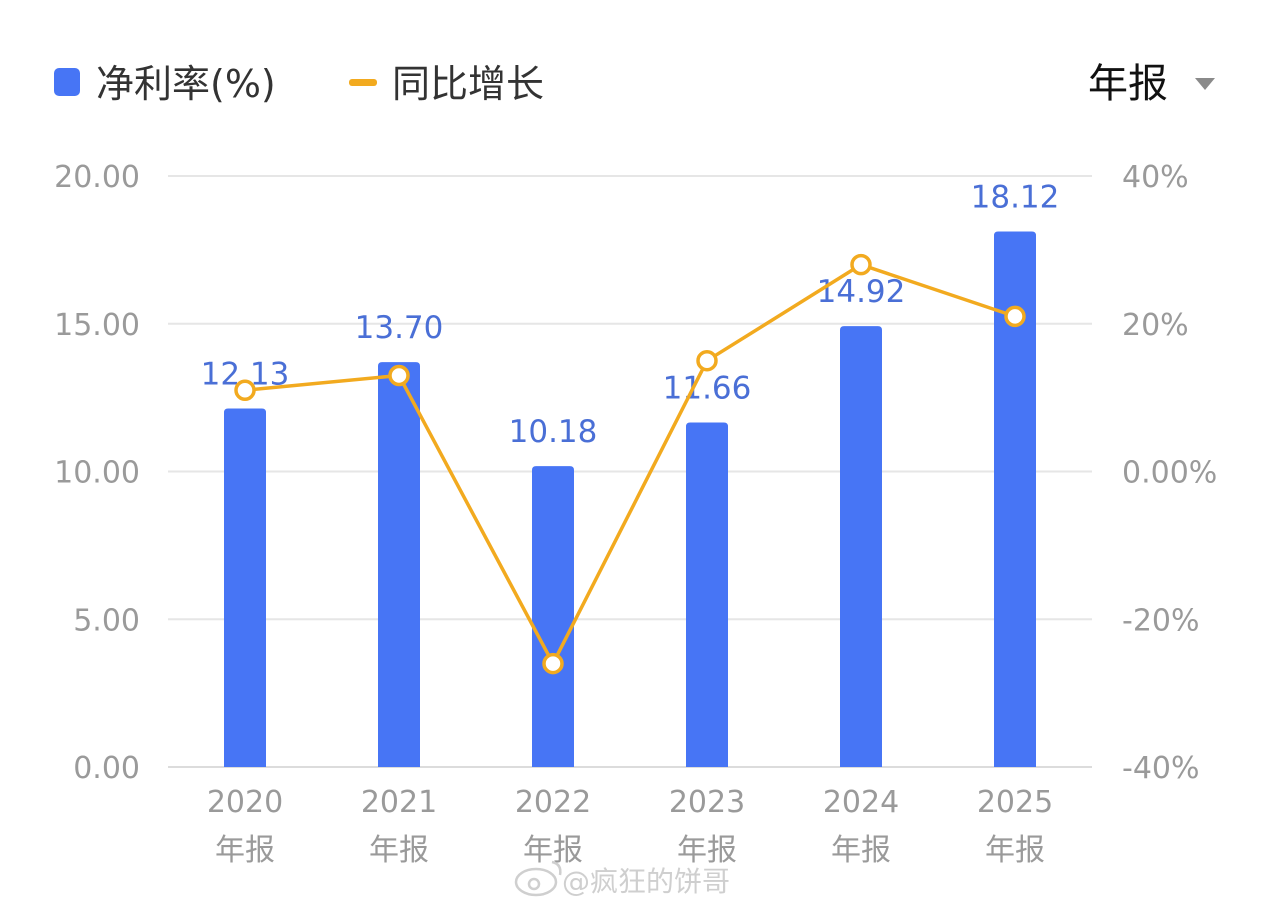  I want to click on left-tick-label: 5.00, so click(106, 620).